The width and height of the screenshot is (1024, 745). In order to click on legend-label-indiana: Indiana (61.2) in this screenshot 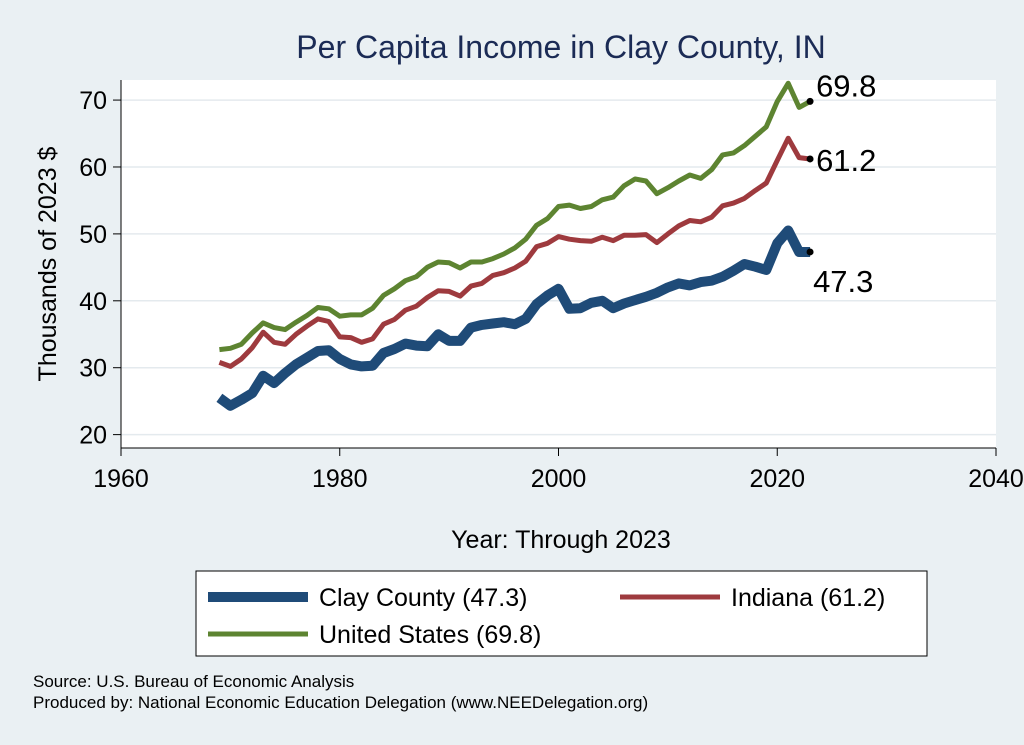, I will do `click(808, 598)`.